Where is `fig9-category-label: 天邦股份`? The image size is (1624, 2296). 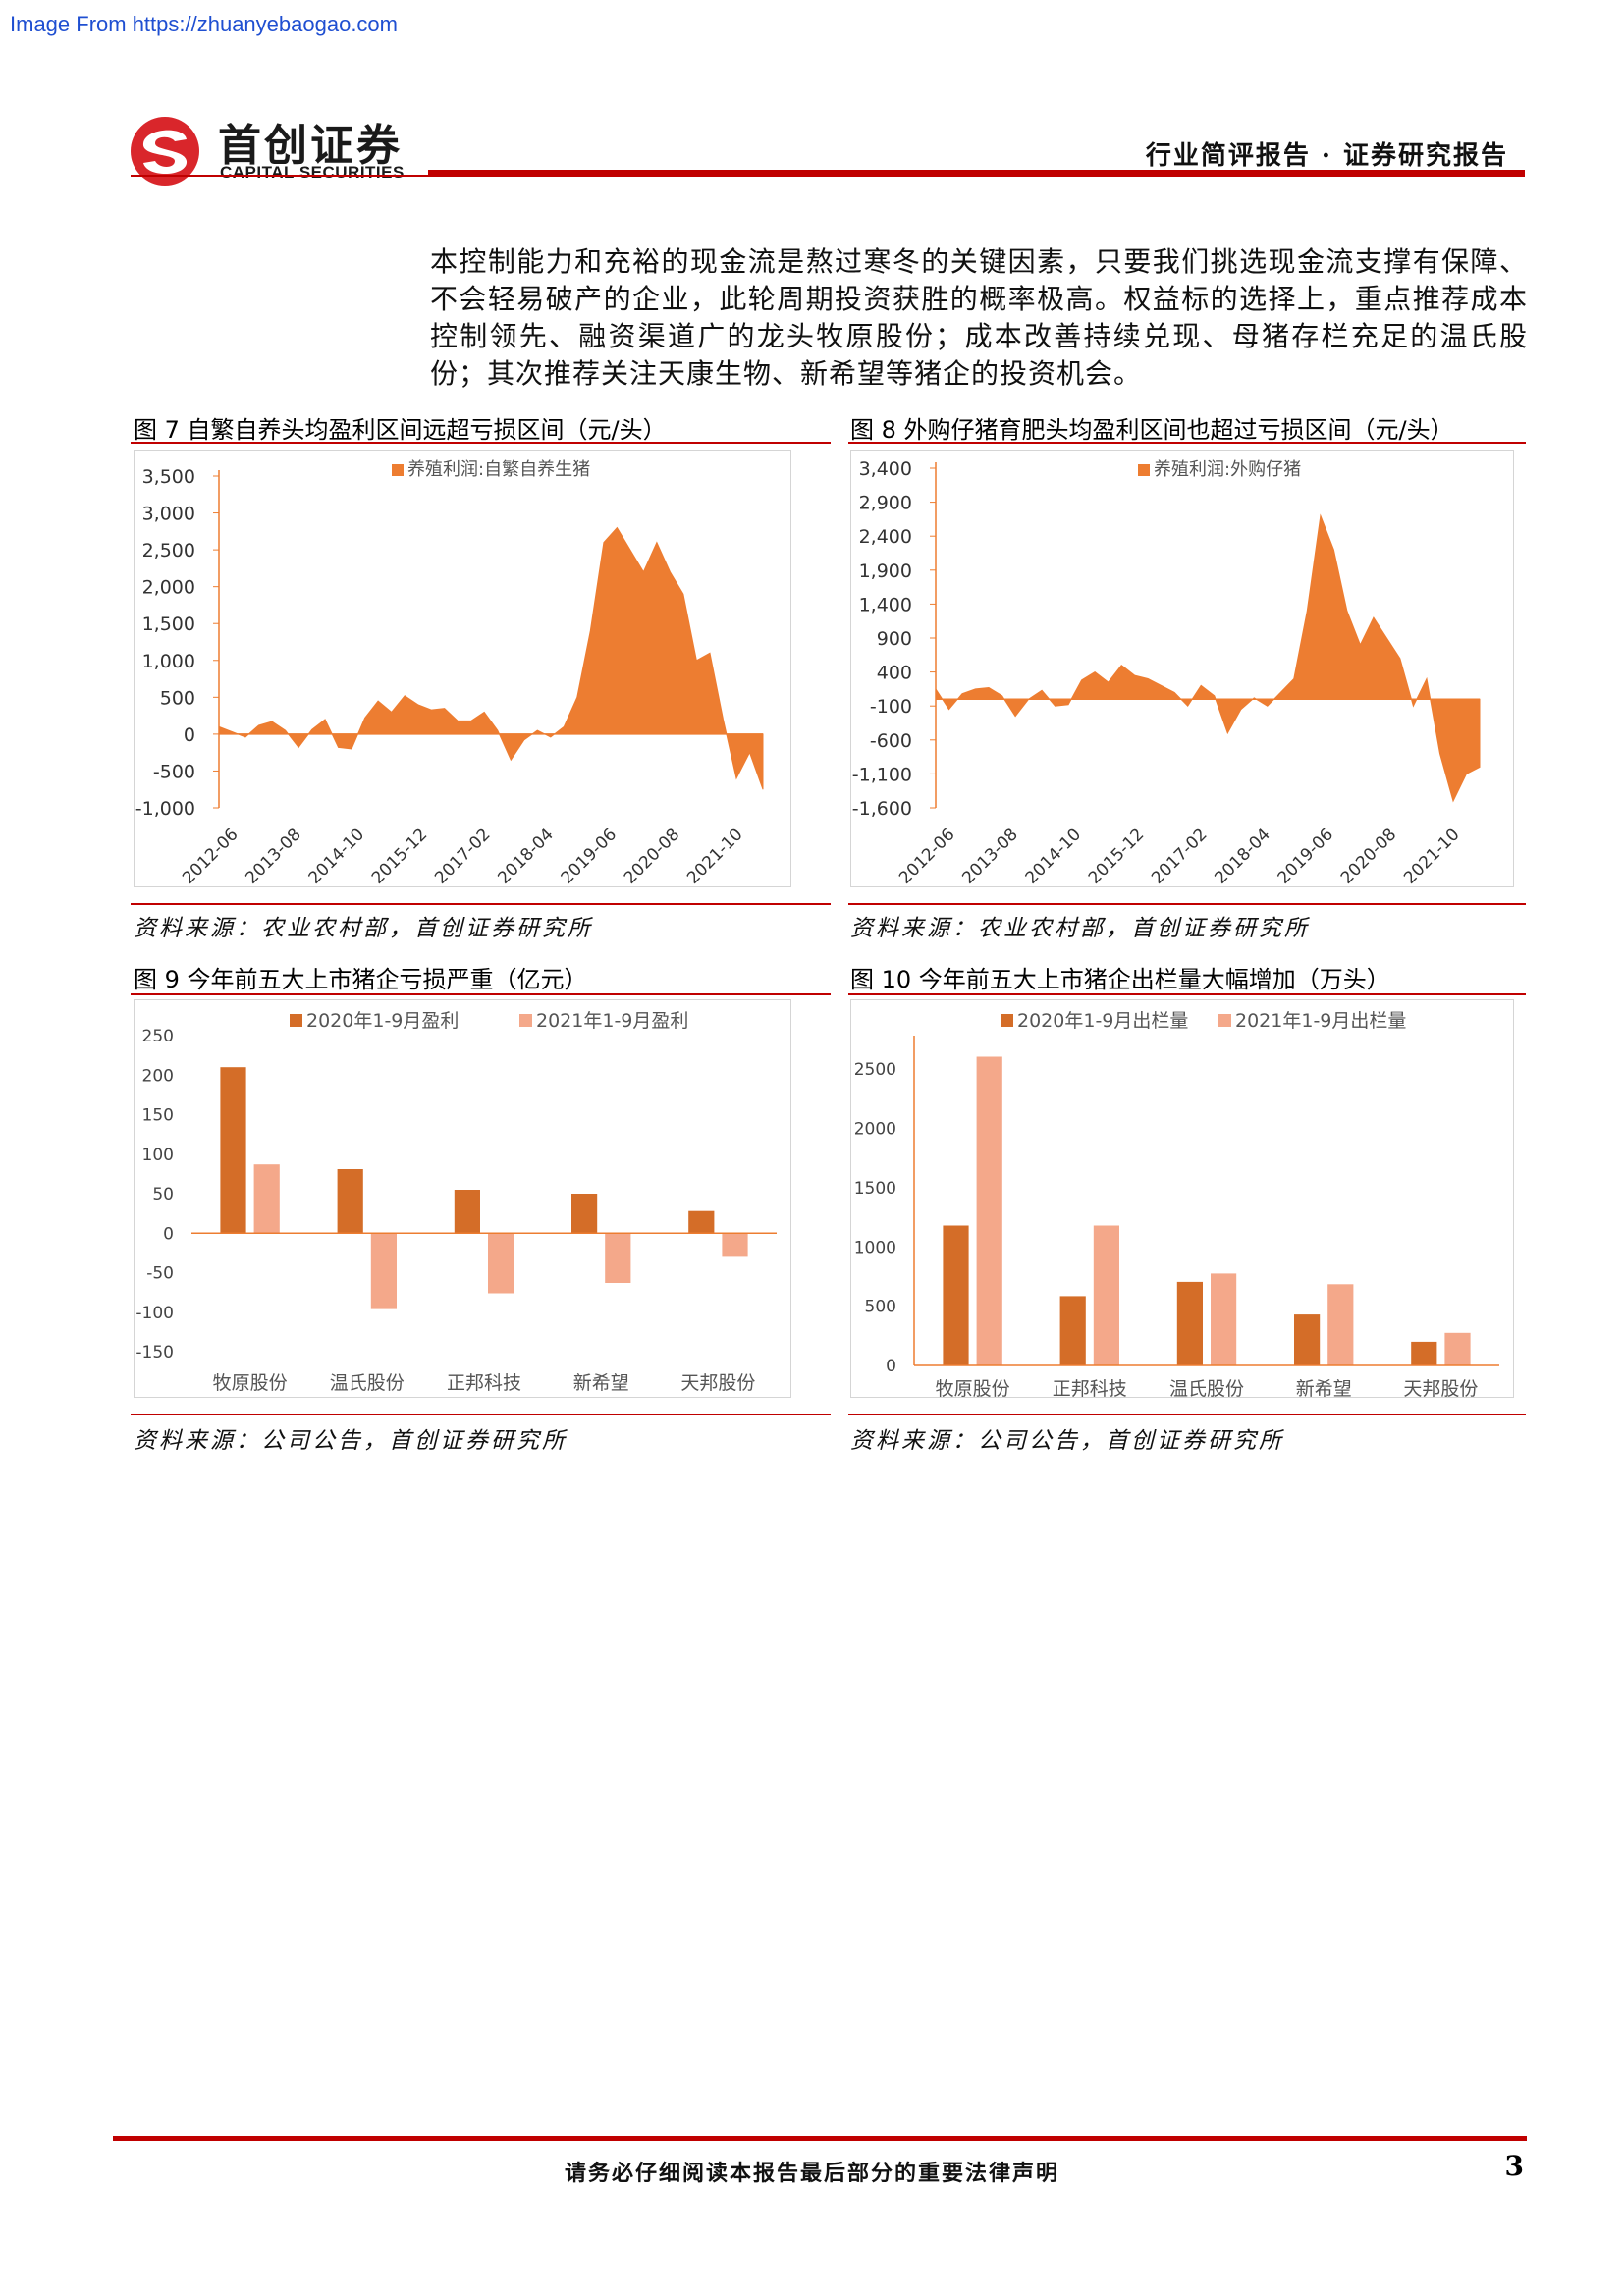
fig9-category-label: 天邦股份 is located at coordinates (717, 1383).